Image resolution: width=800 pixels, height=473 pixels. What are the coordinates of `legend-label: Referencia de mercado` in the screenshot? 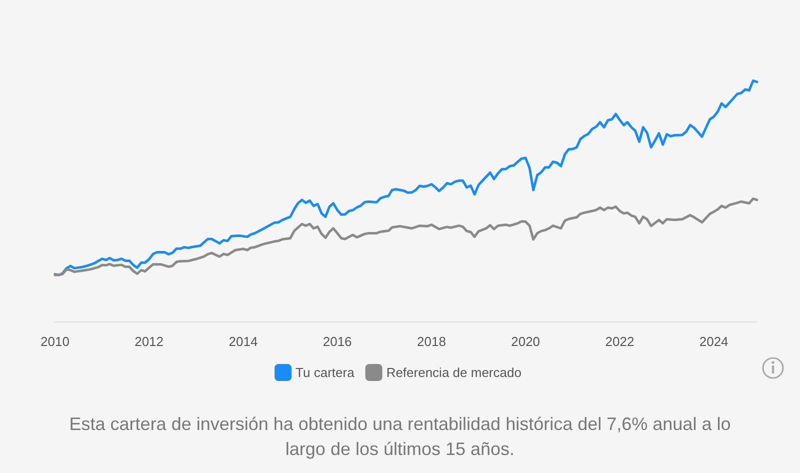 It's located at (454, 372).